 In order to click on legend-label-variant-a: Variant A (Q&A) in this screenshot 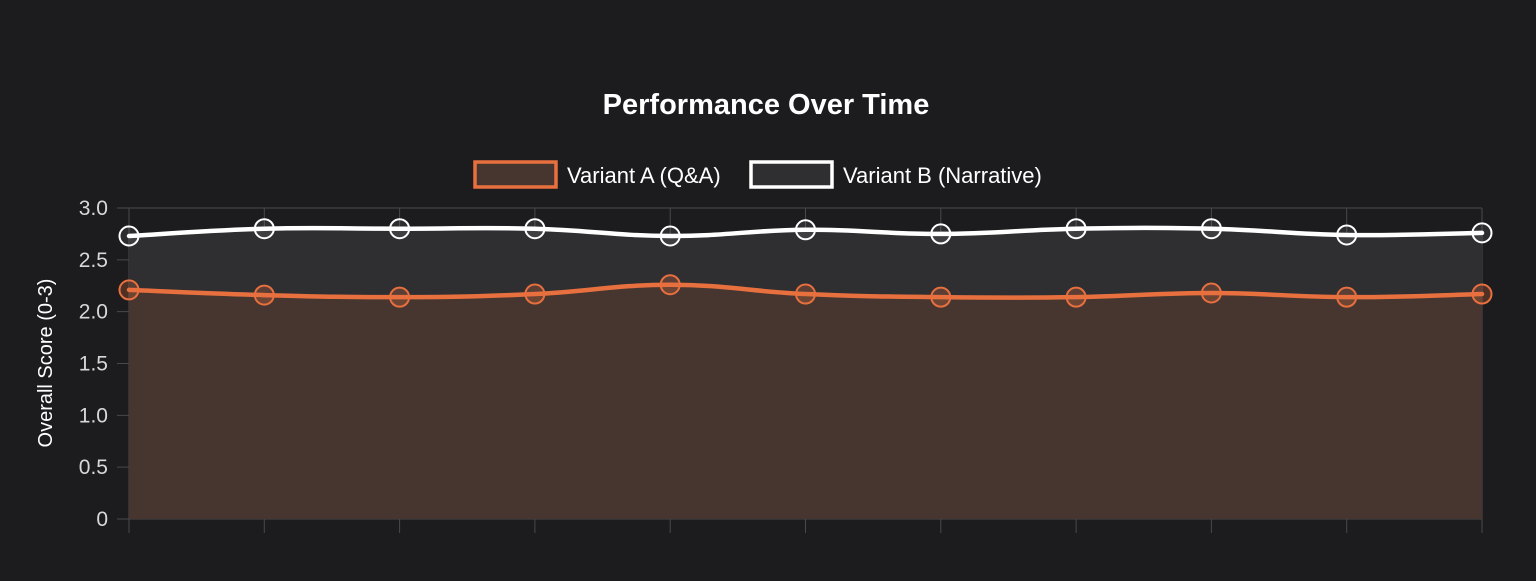, I will do `click(644, 175)`.